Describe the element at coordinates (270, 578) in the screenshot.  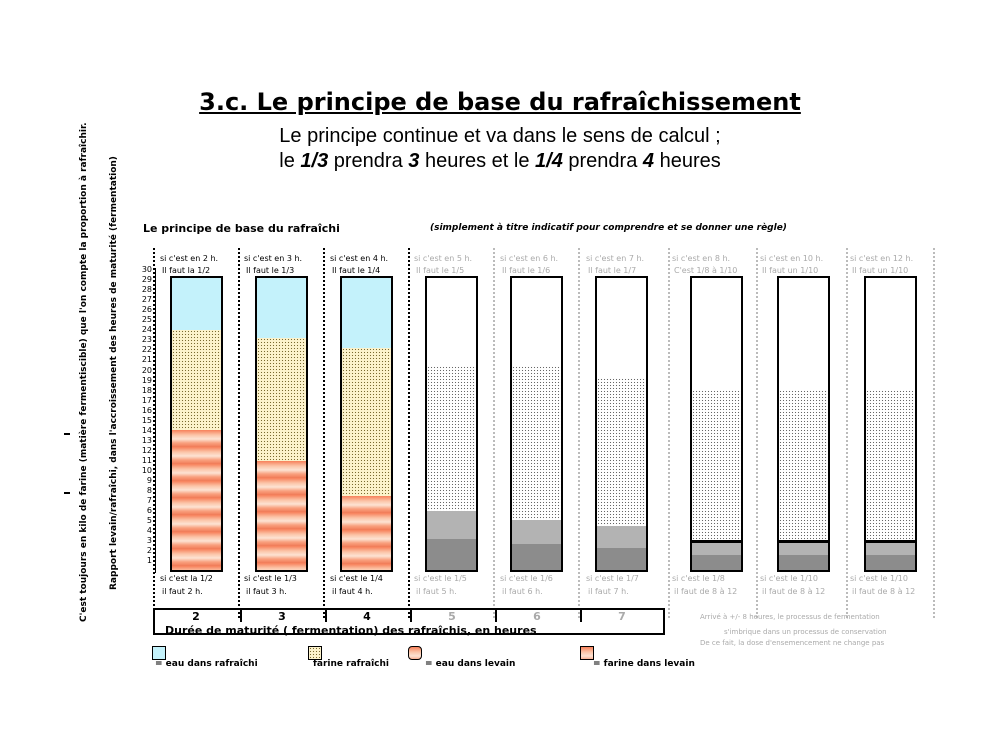
I see `column-bot1-label: si c'est le 1/3` at that location.